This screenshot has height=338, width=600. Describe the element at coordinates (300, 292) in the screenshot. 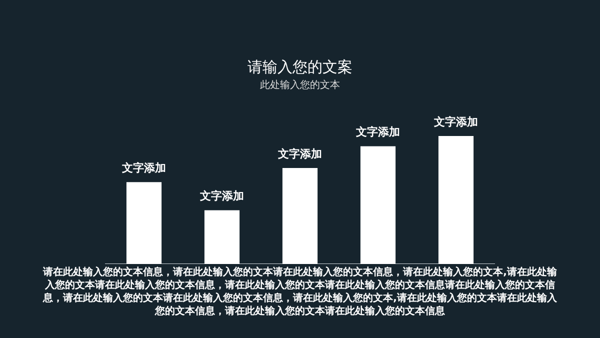

I see `text: 请在此处输入您的文本信息，请在此处输入您的文本请在此处输入您的文本信息，请在此处输入您的文本,请在此处输入您的文本请在此处输入您的文本信息，请在此处输入您的文本请在此处输入您的文本信息请在此处输入您的文本信息，请在此处输入您的文本请在此处输入您的文本信息，请在此处输入您的文本,请在此处输入您的文本请在此处输入您的文本信息，请在此处输入您的文本请在此处输入您的文本信息` at that location.